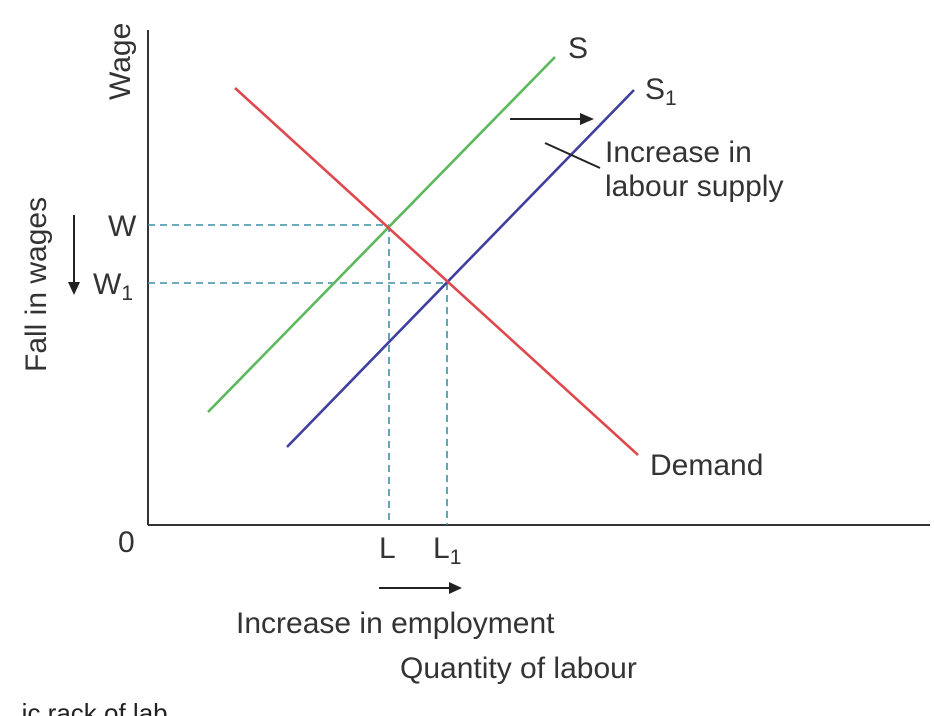 Image resolution: width=934 pixels, height=716 pixels. What do you see at coordinates (578, 48) in the screenshot?
I see `supply-label-s: S` at bounding box center [578, 48].